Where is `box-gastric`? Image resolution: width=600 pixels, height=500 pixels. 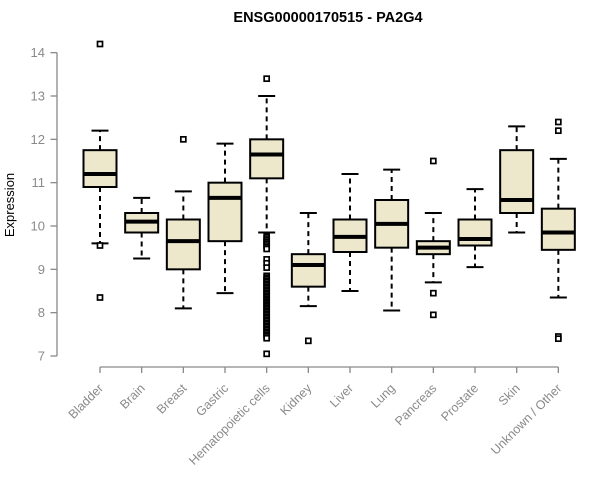
box-gastric is located at coordinates (225, 218).